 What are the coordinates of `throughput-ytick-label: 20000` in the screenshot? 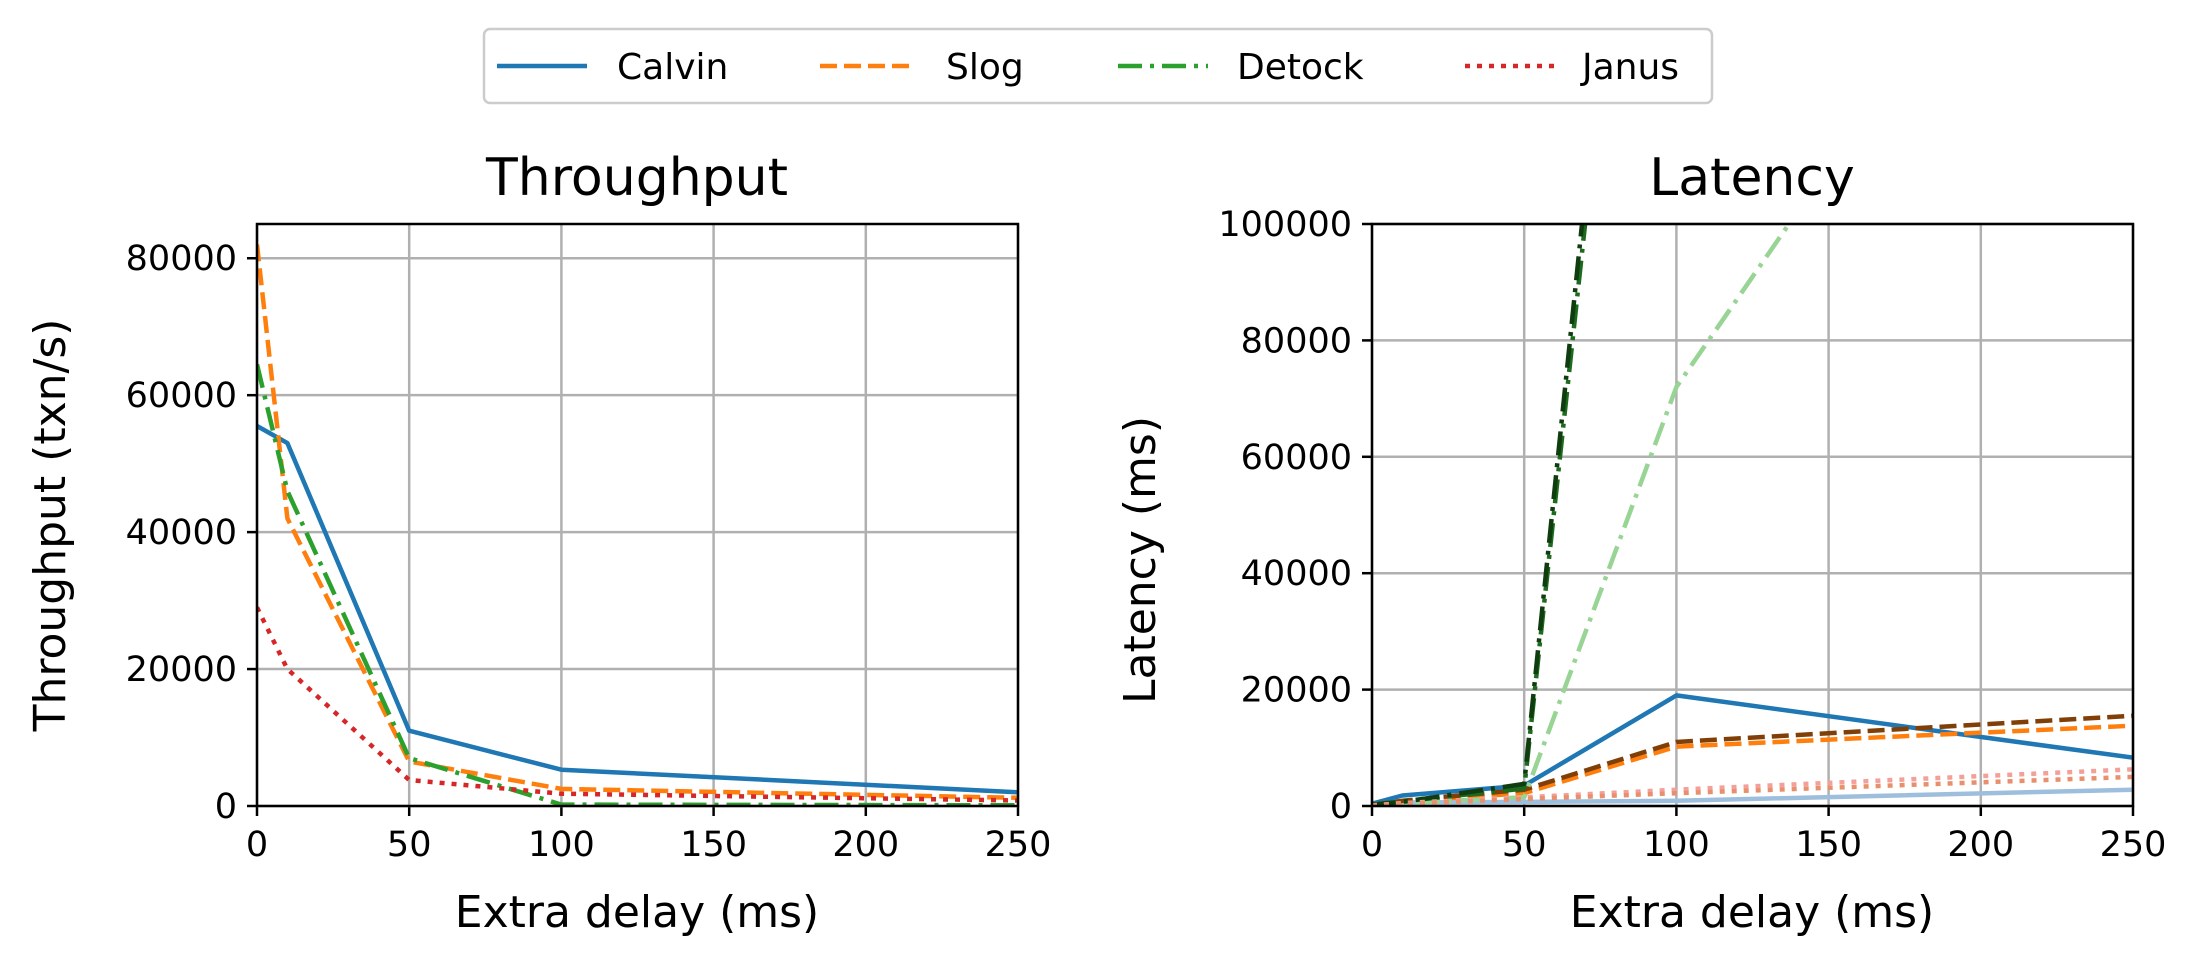 It's located at (181, 670).